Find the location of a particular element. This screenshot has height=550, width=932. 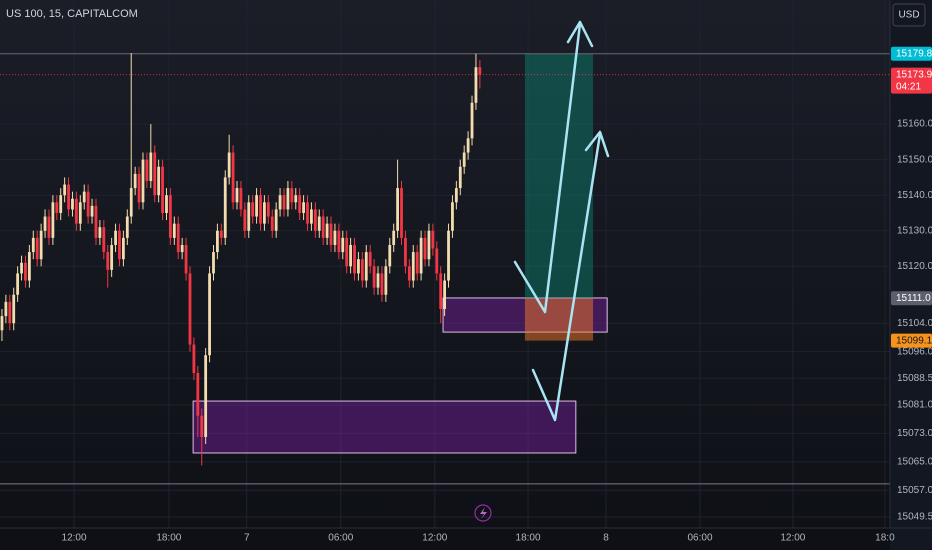

arrow is located at coordinates (566, 277).